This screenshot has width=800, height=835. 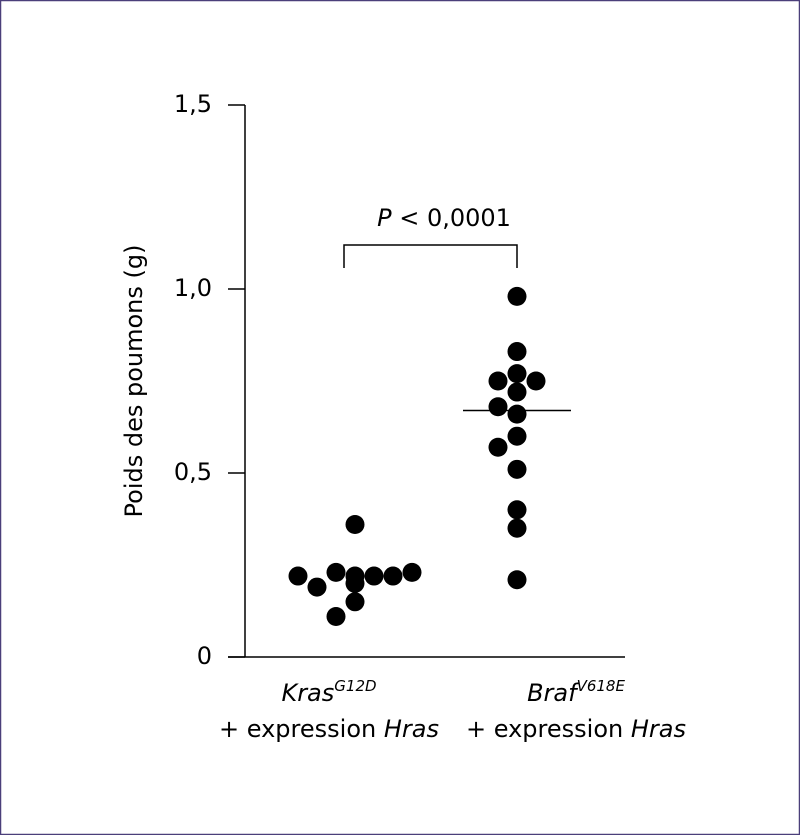 What do you see at coordinates (455, 218) in the screenshot?
I see `annotation-text: < 0,0001` at bounding box center [455, 218].